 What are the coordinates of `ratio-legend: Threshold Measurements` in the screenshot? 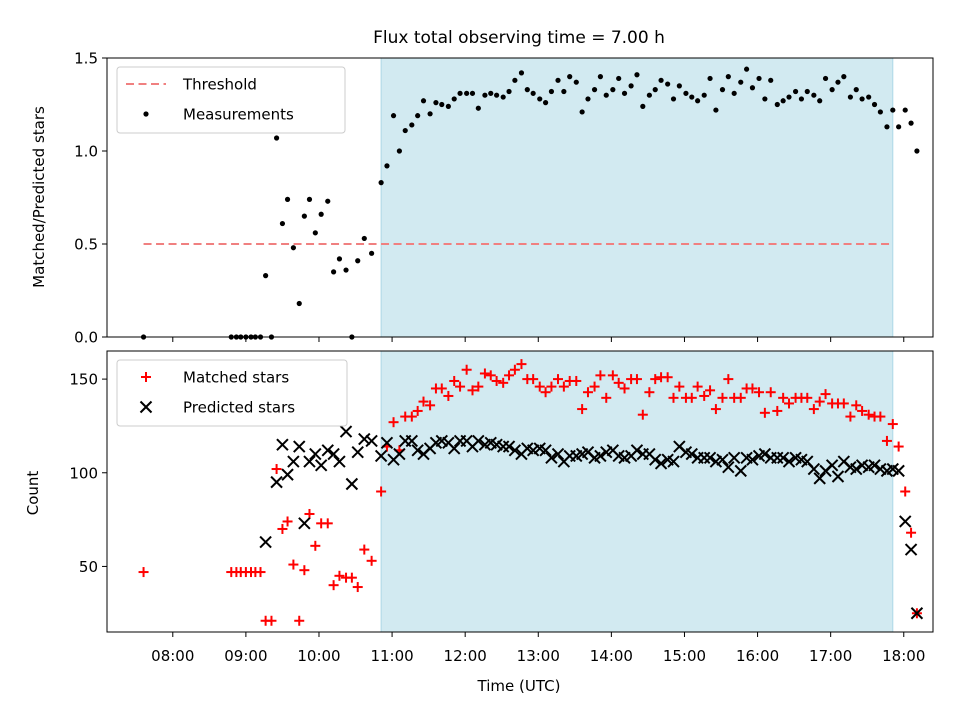 It's located at (231, 100).